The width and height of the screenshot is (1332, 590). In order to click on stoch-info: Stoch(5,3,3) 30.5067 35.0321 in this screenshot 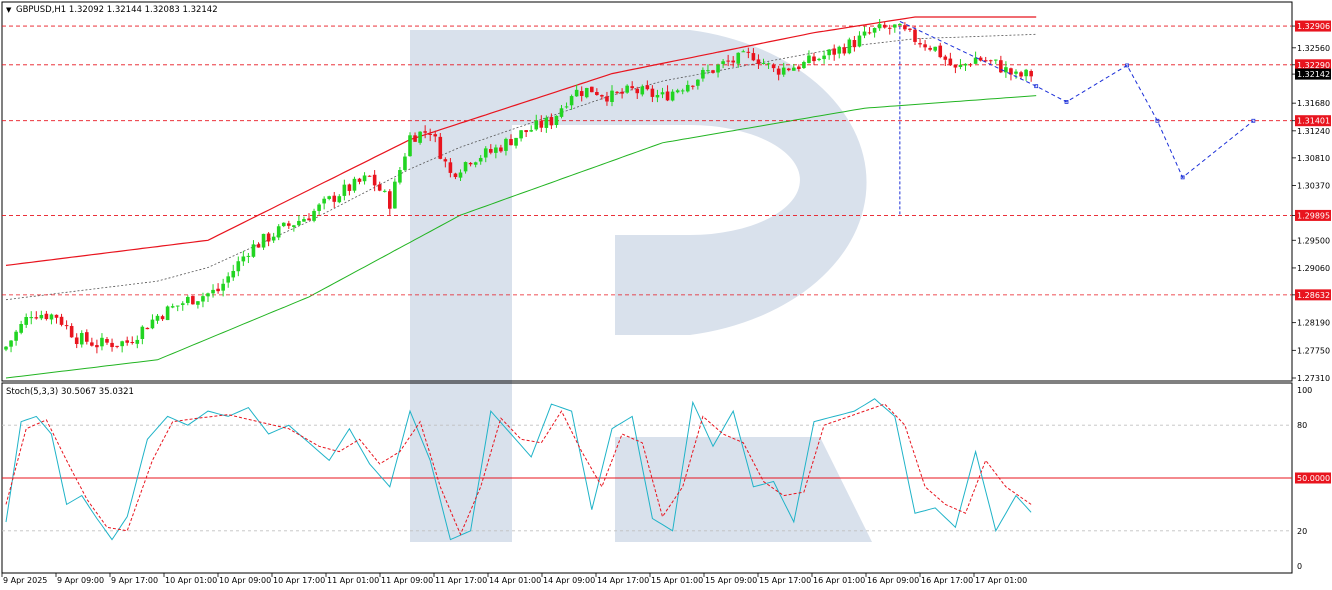, I will do `click(70, 392)`.